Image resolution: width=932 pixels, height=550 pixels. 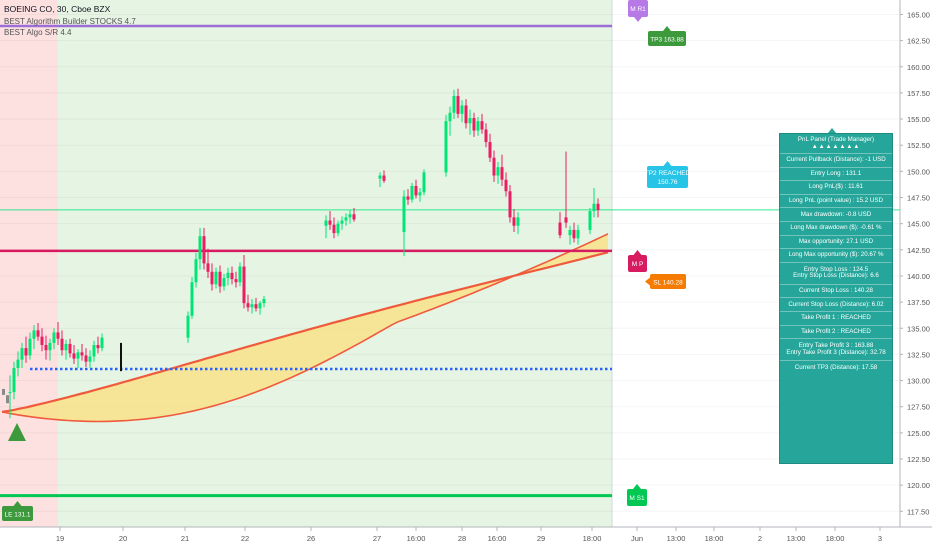 I want to click on triangle-row-icon: ▲▲▲▲▲▲▲, so click(x=836, y=146).